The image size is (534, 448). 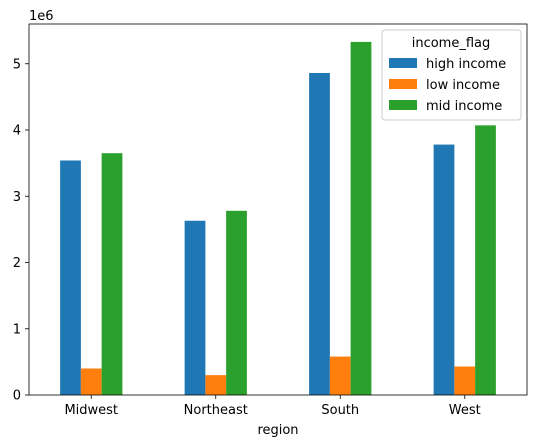 I want to click on y-tick-label: 0, so click(x=17, y=396).